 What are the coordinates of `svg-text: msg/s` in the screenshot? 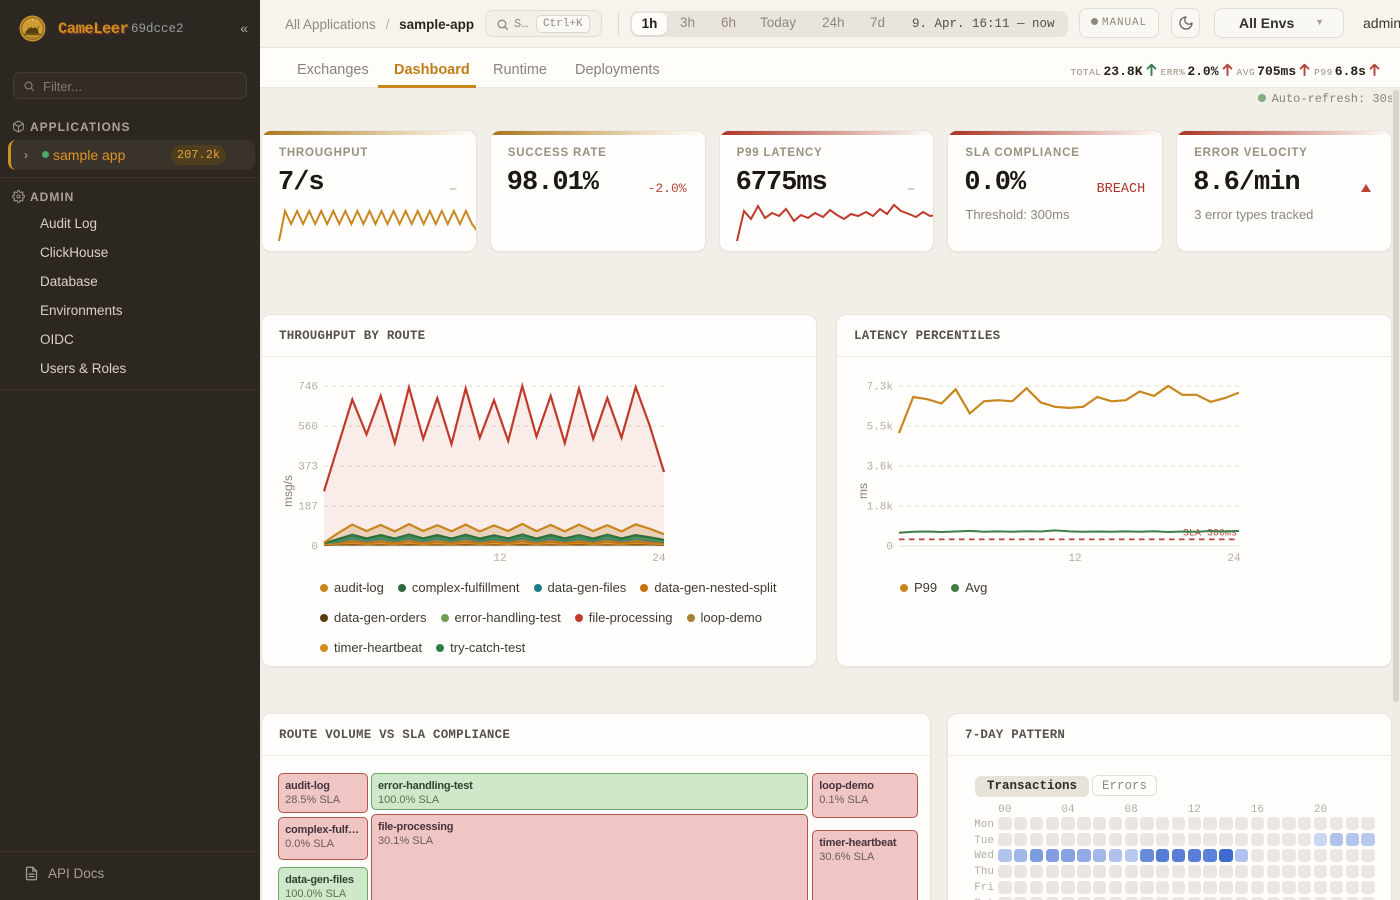 It's located at (288, 491).